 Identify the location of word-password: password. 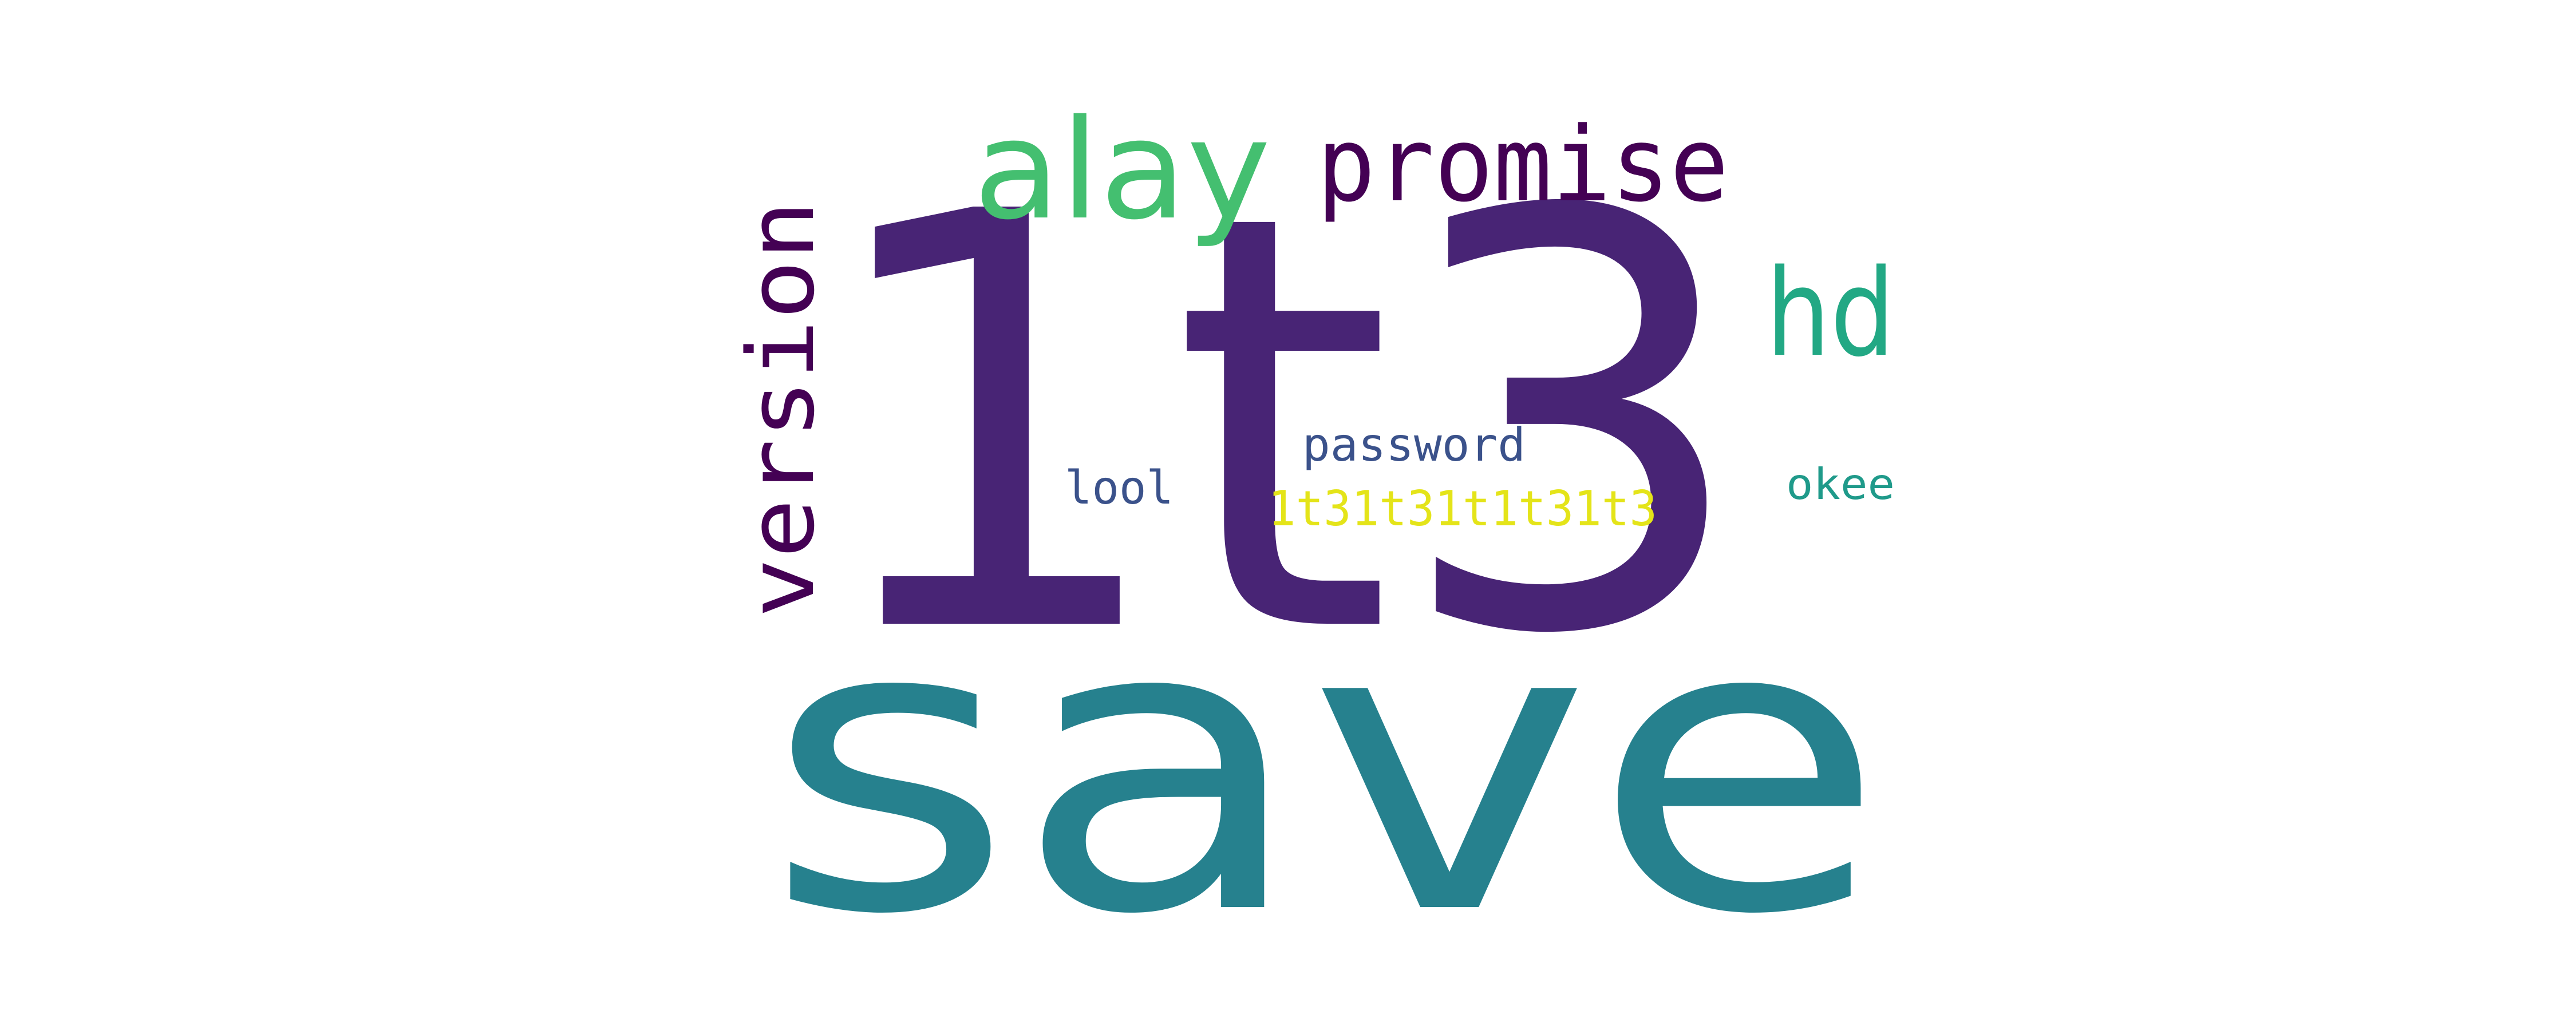
(1414, 445).